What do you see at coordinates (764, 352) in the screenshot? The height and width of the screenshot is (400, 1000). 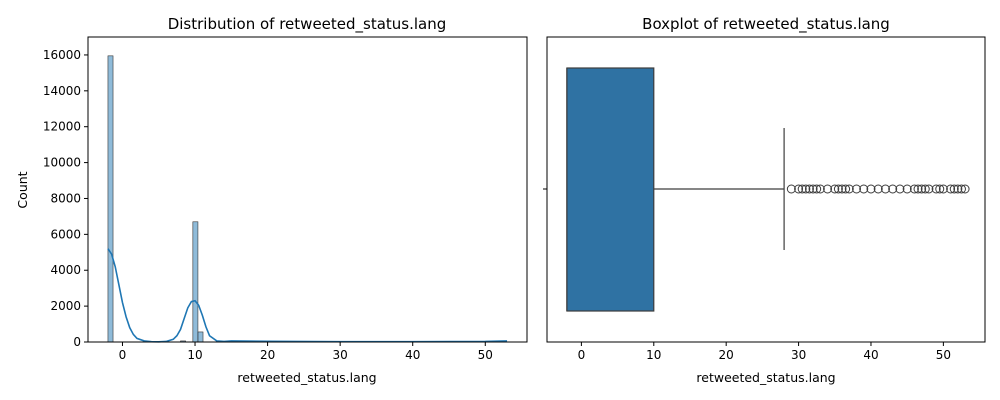 I see `boxplot-x-ticks: 0 10 20 30 40 50` at bounding box center [764, 352].